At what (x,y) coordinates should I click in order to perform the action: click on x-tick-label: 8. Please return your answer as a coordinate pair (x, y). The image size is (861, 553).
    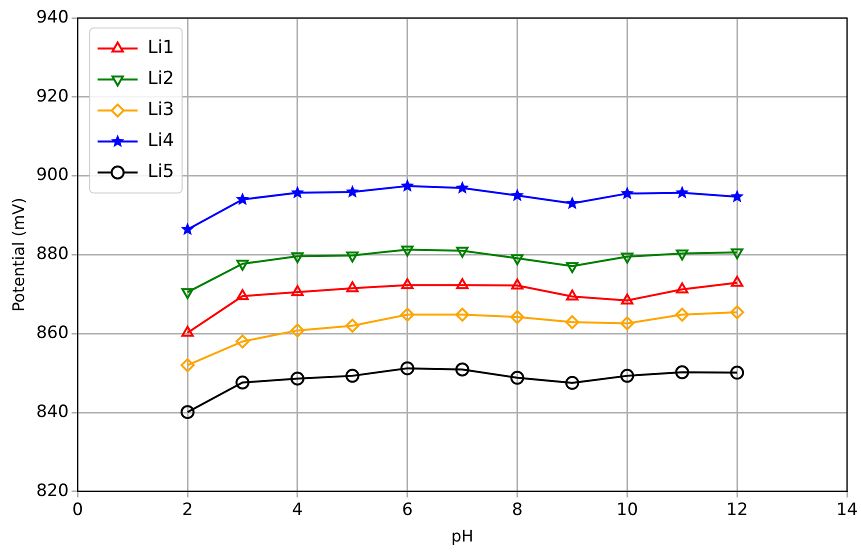
    Looking at the image, I should click on (517, 510).